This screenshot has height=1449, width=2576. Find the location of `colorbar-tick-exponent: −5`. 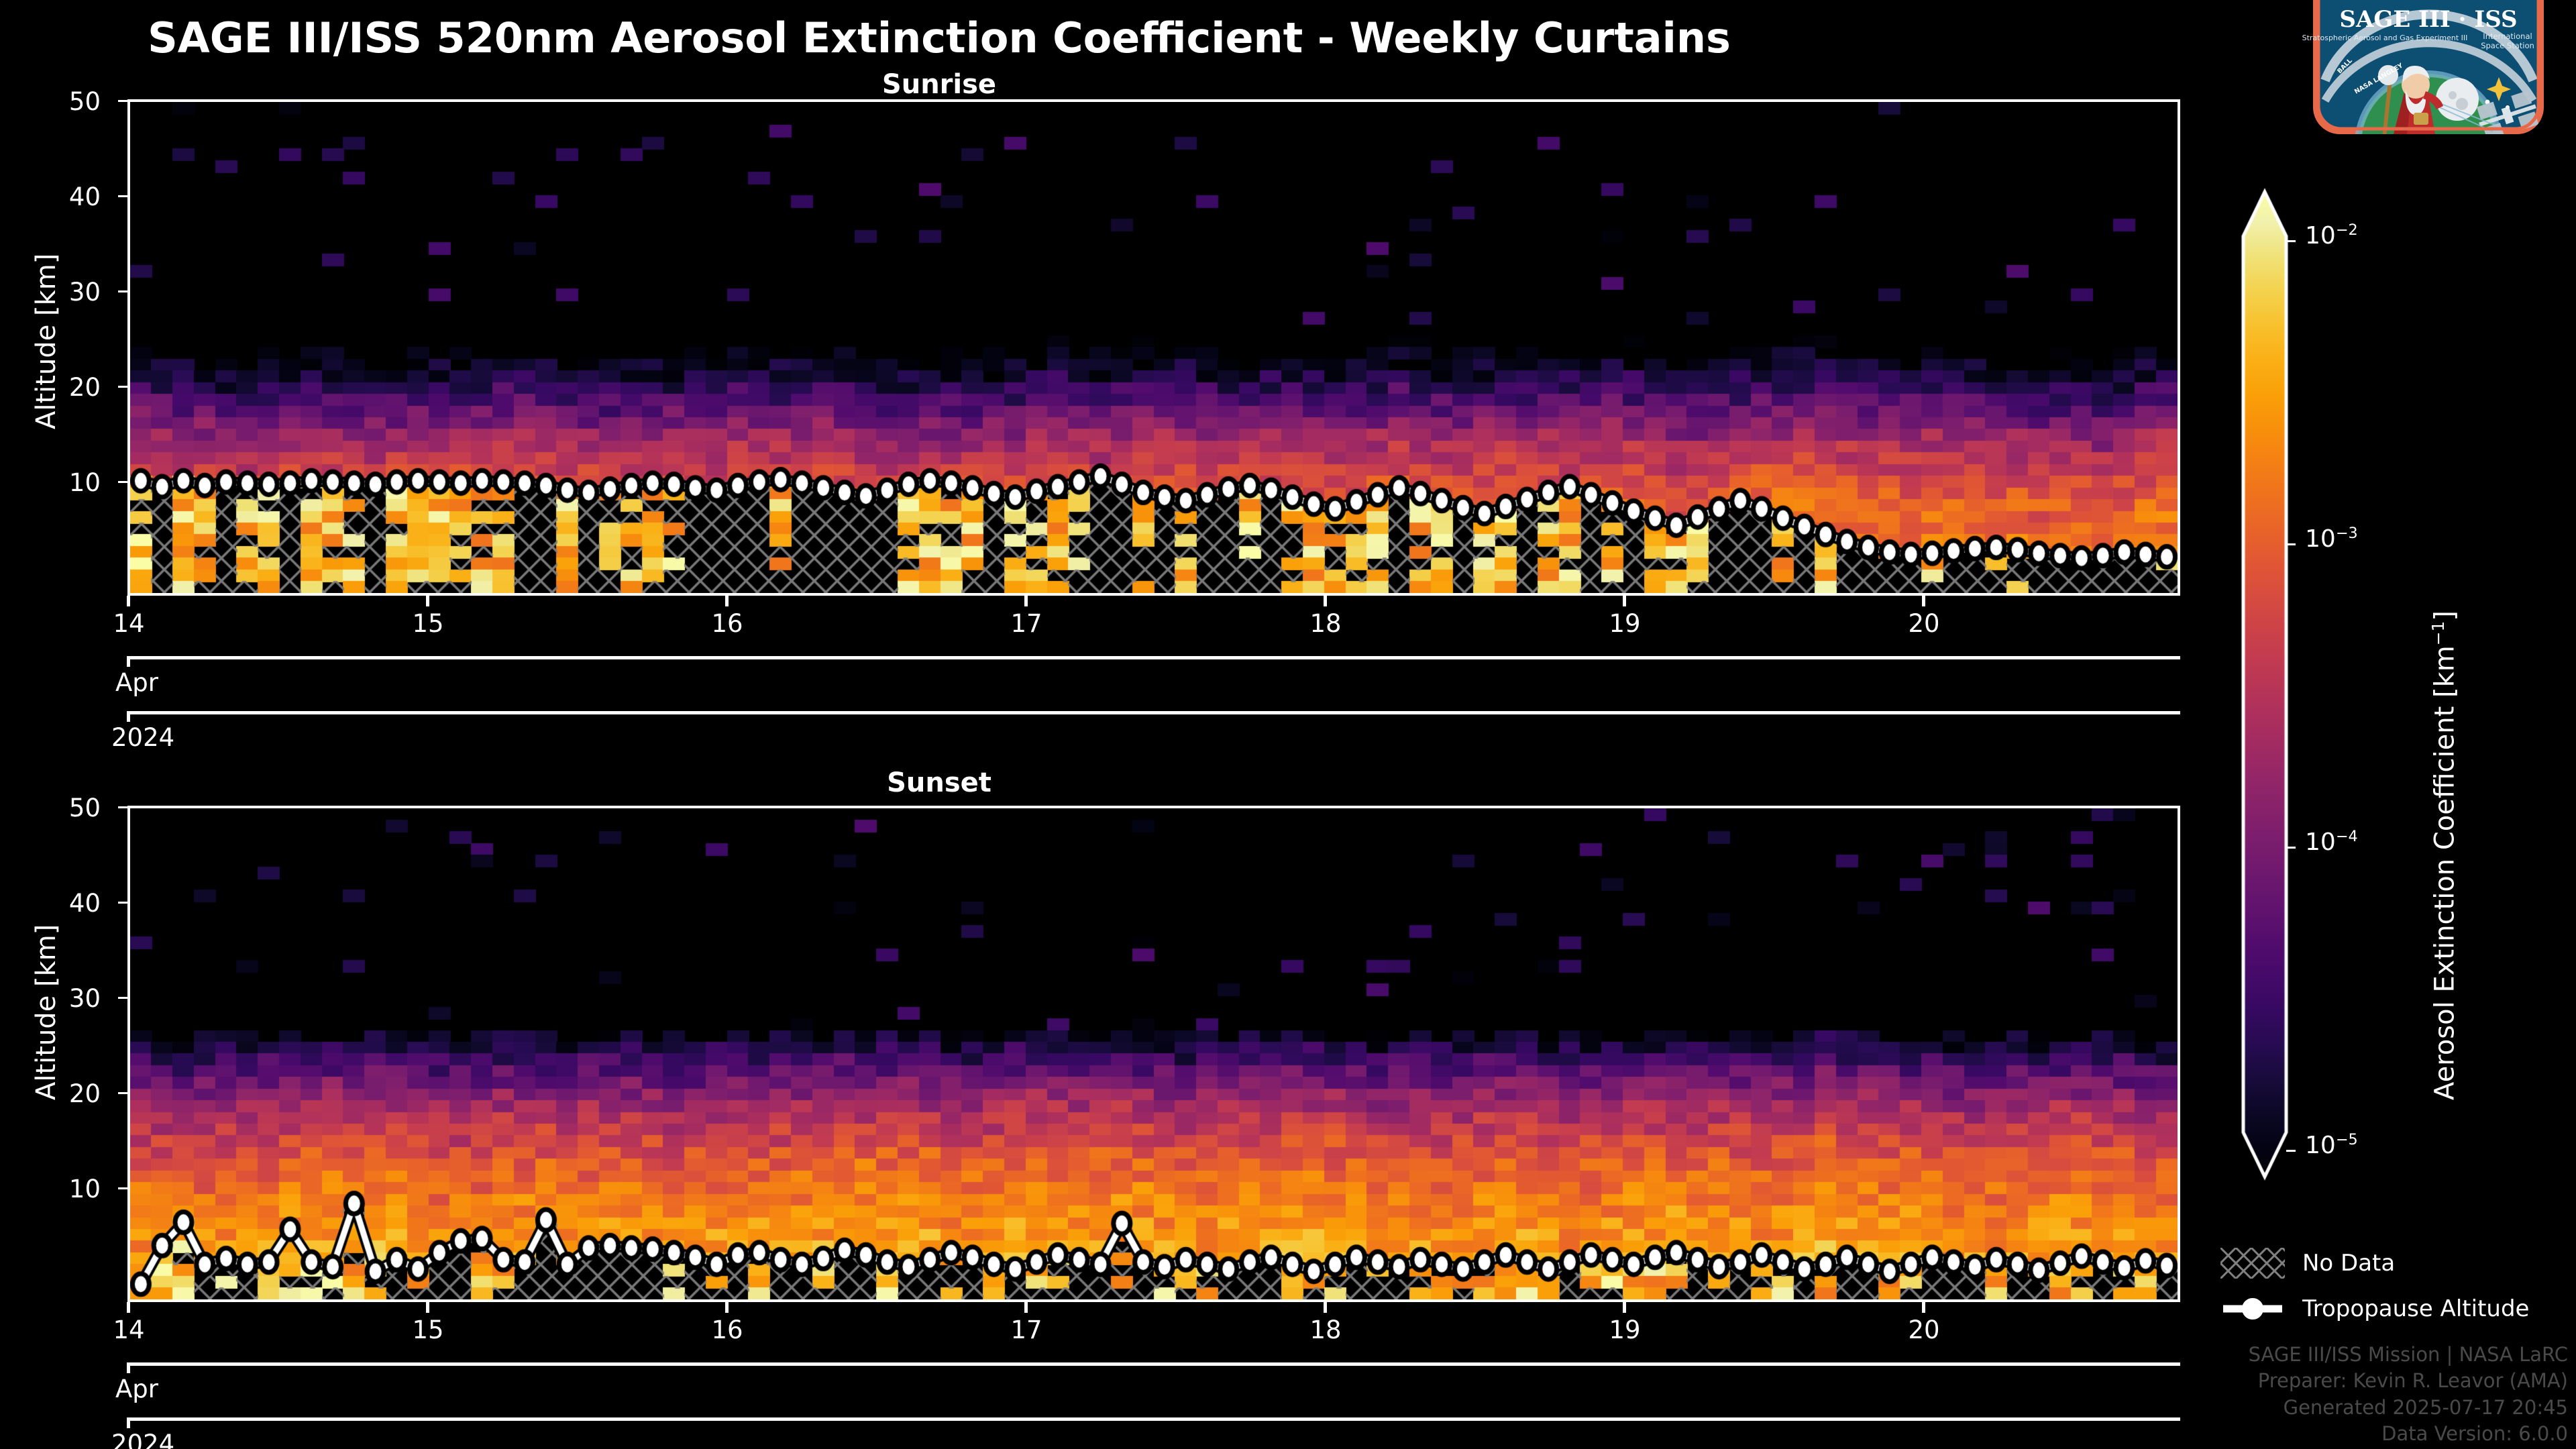

colorbar-tick-exponent: −5 is located at coordinates (2346, 1139).